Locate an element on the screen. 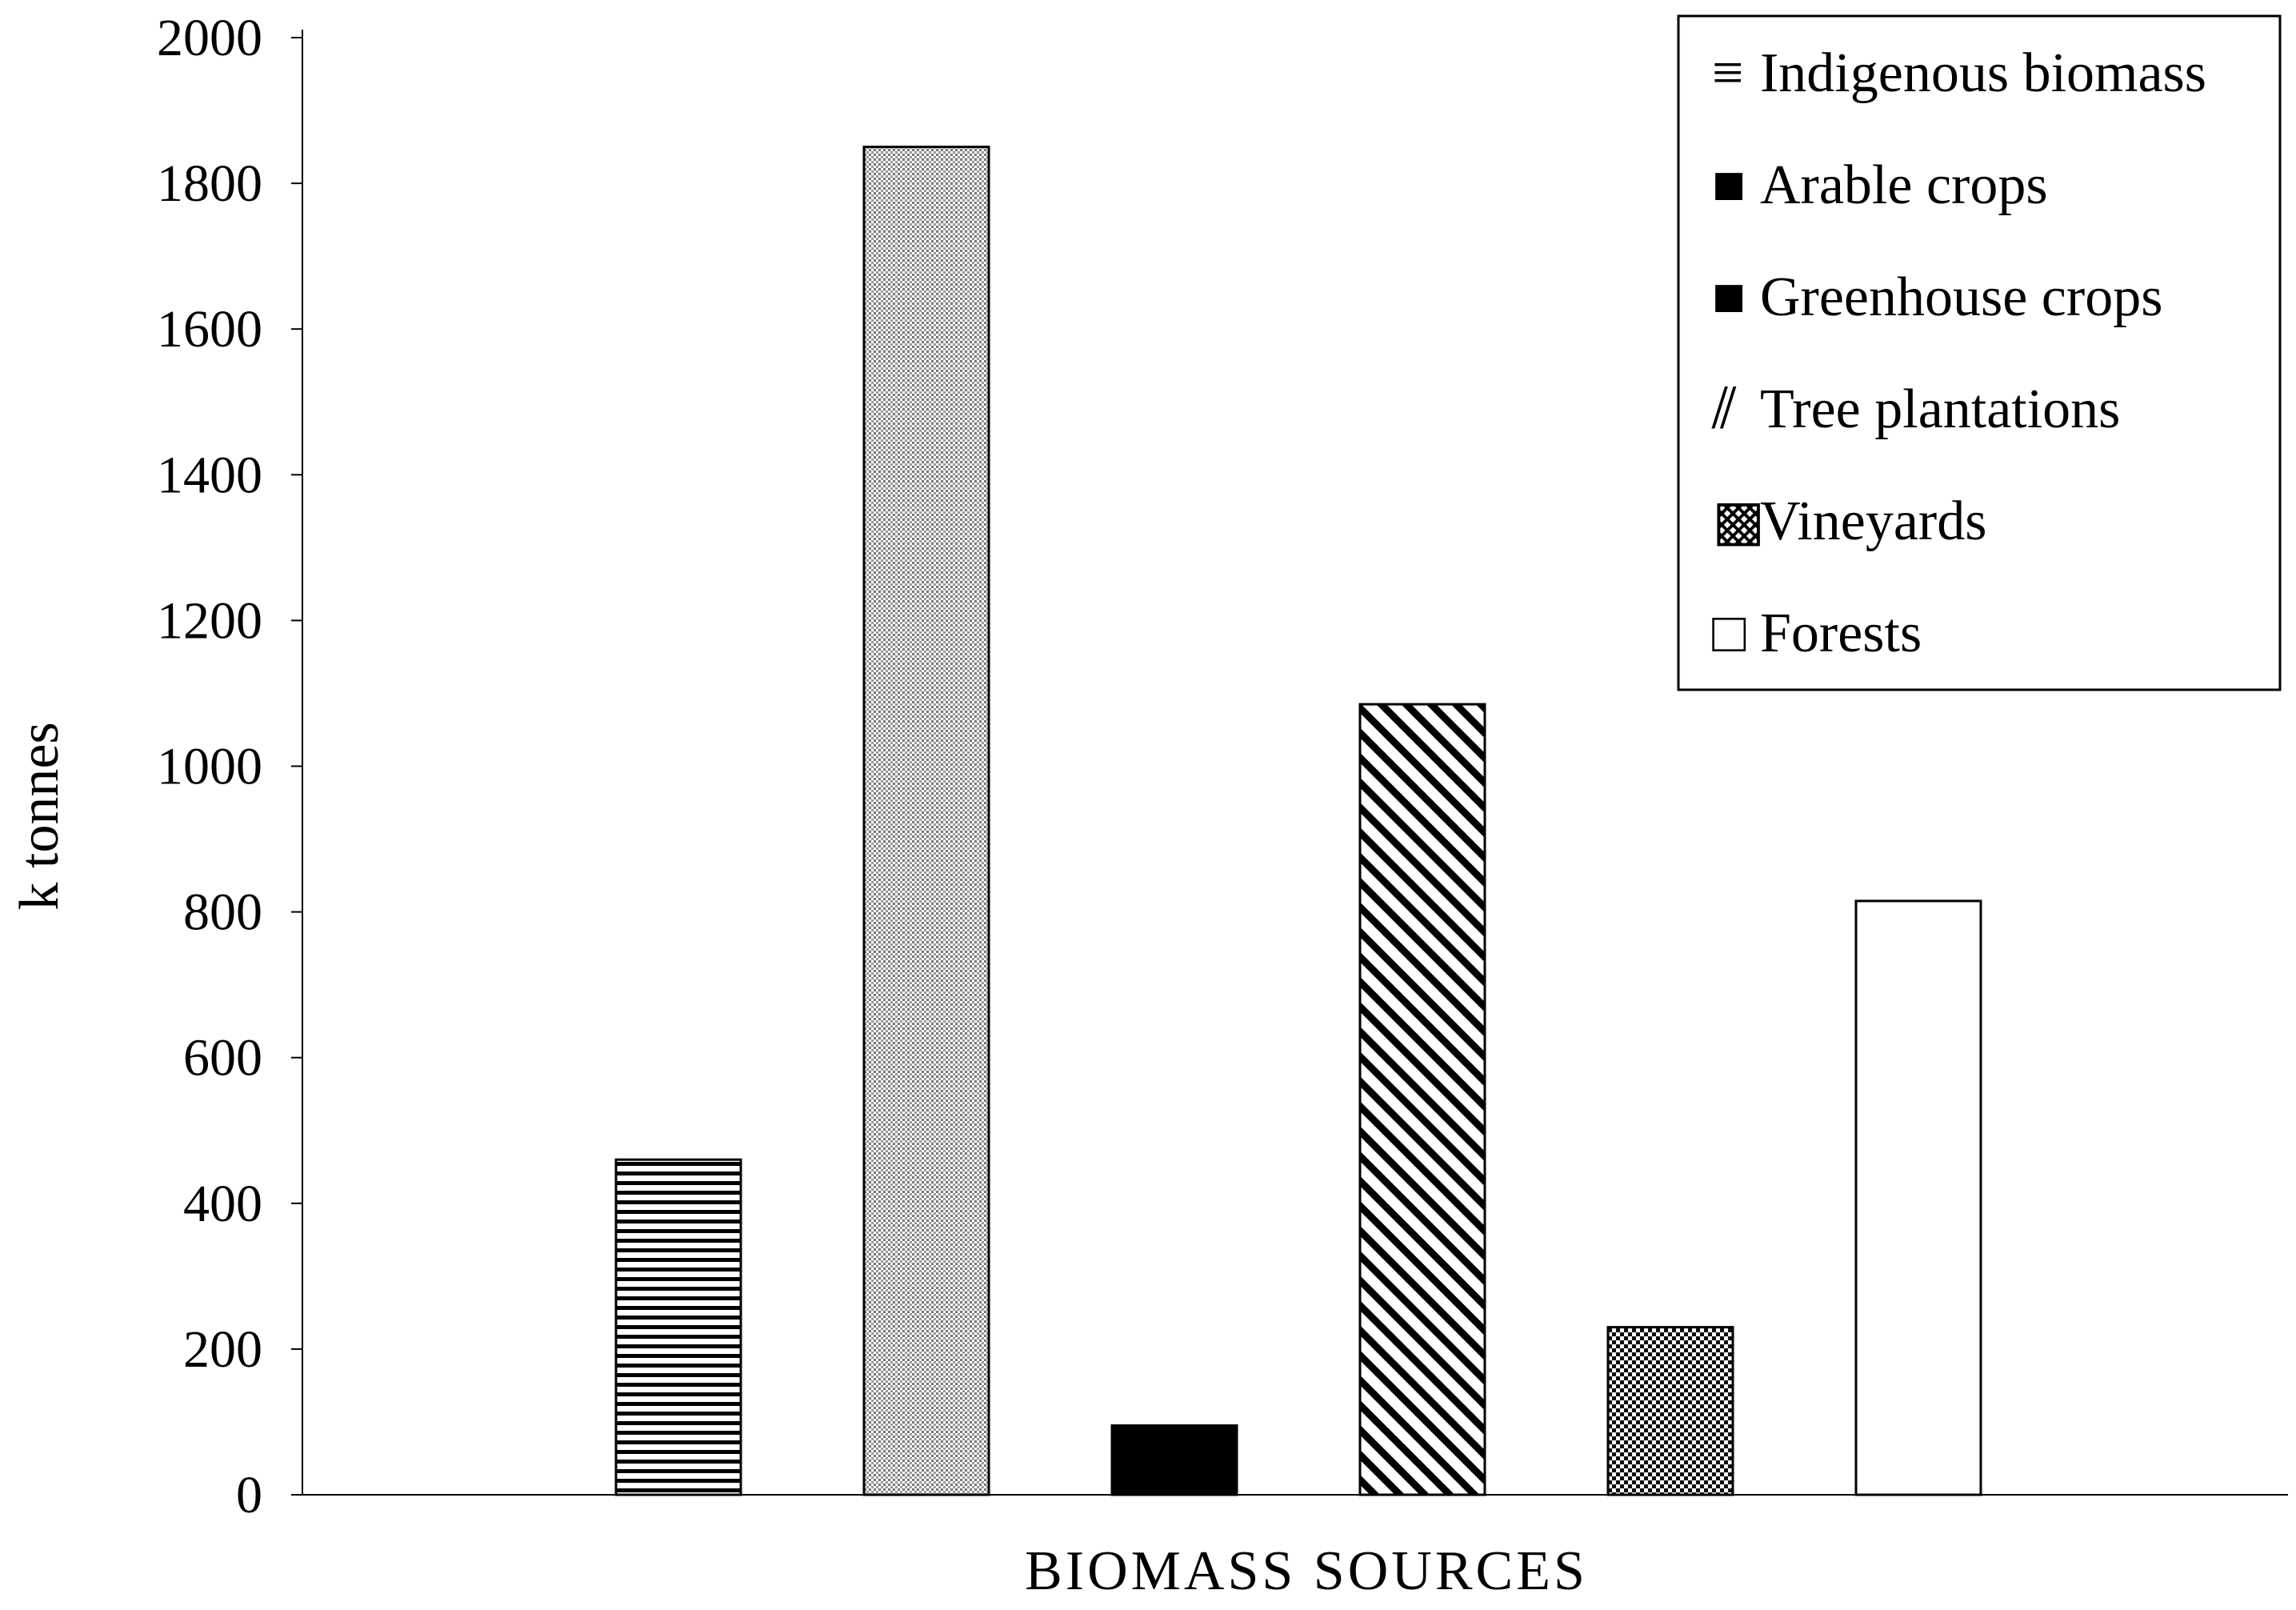 This screenshot has width=2296, height=1610. legend-label: Arable crops is located at coordinates (1904, 185).